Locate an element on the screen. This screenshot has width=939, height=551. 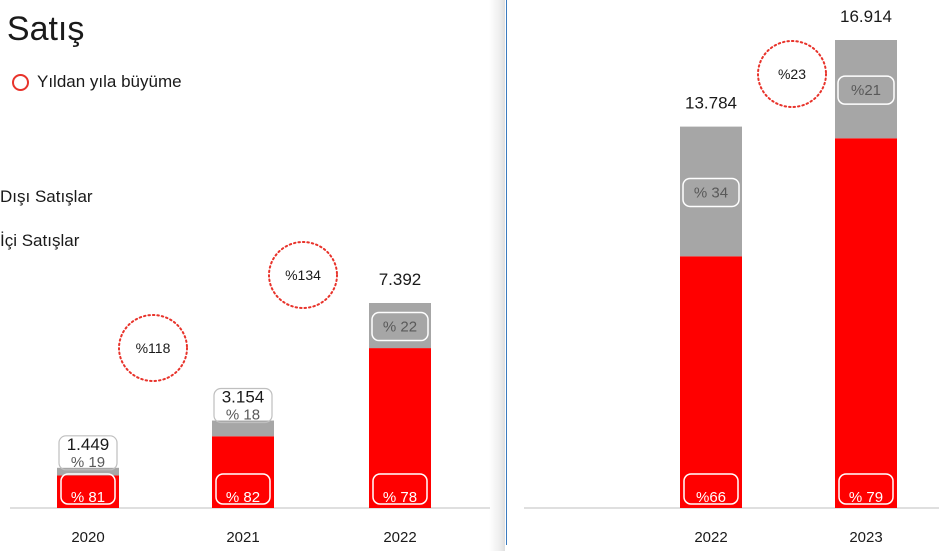
growth-label: %118 is located at coordinates (153, 348).